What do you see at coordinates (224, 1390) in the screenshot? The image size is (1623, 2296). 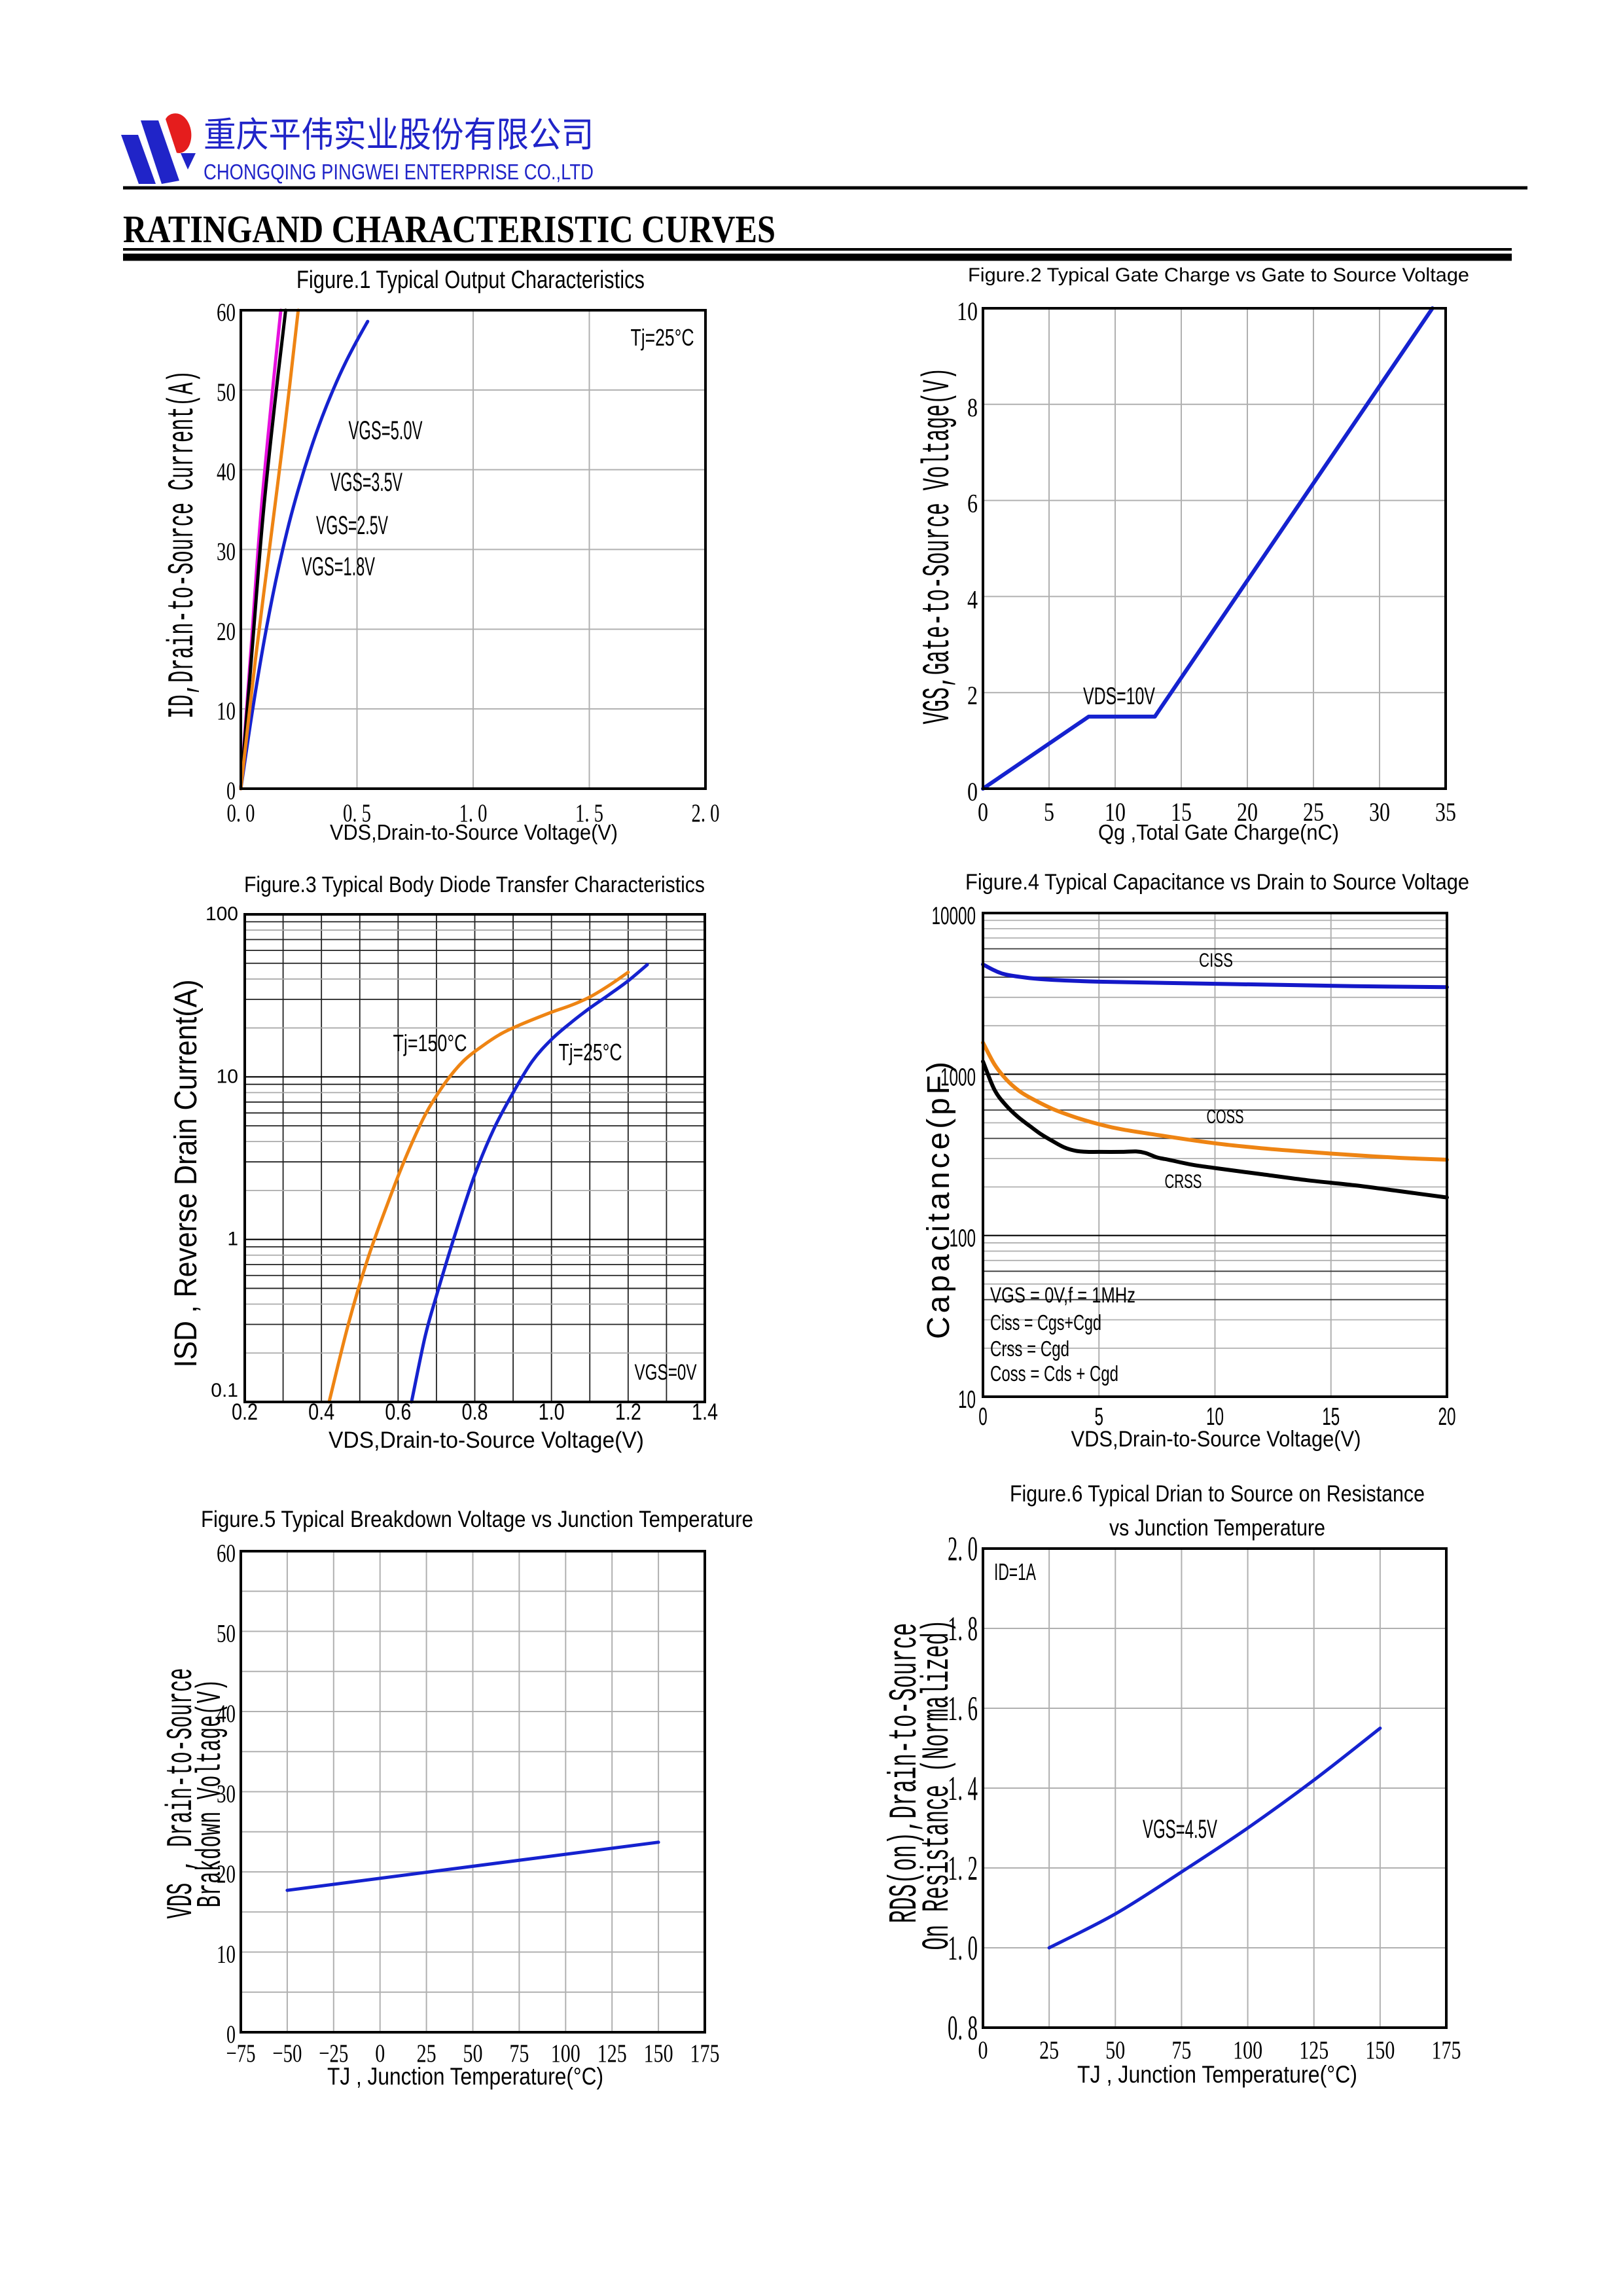 I see `svg-text: 0.1` at bounding box center [224, 1390].